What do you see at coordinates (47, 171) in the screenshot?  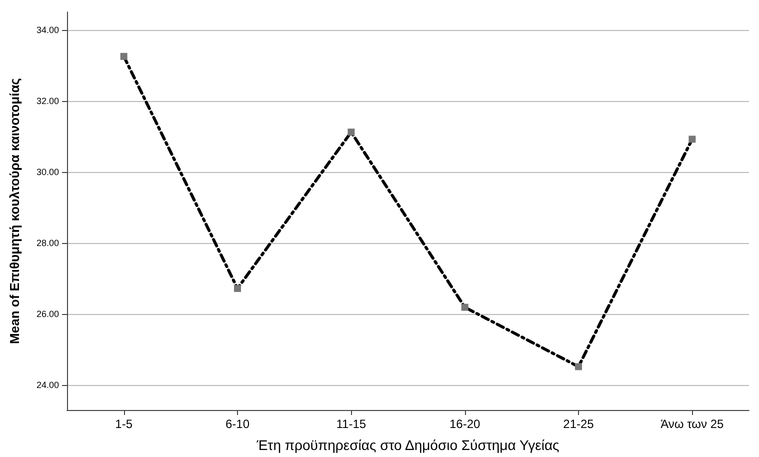 I see `y-tick-label: 30.00` at bounding box center [47, 171].